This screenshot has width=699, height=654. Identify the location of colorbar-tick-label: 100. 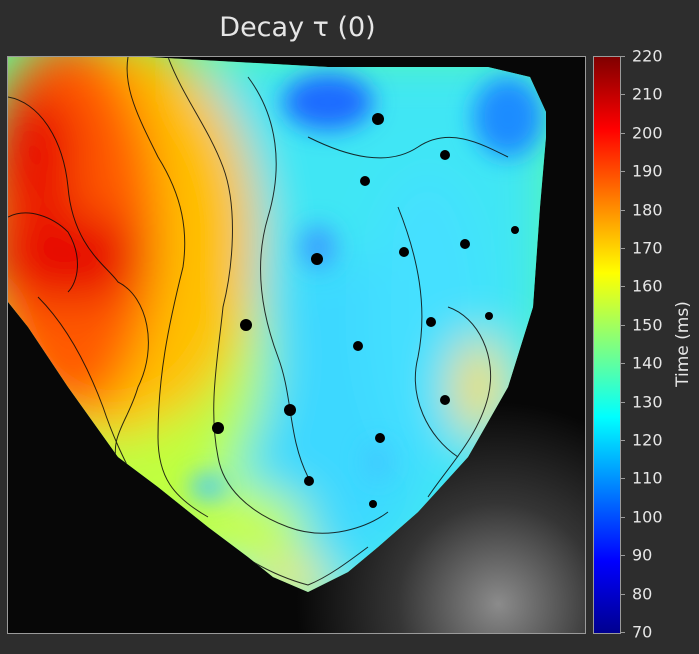
(647, 517).